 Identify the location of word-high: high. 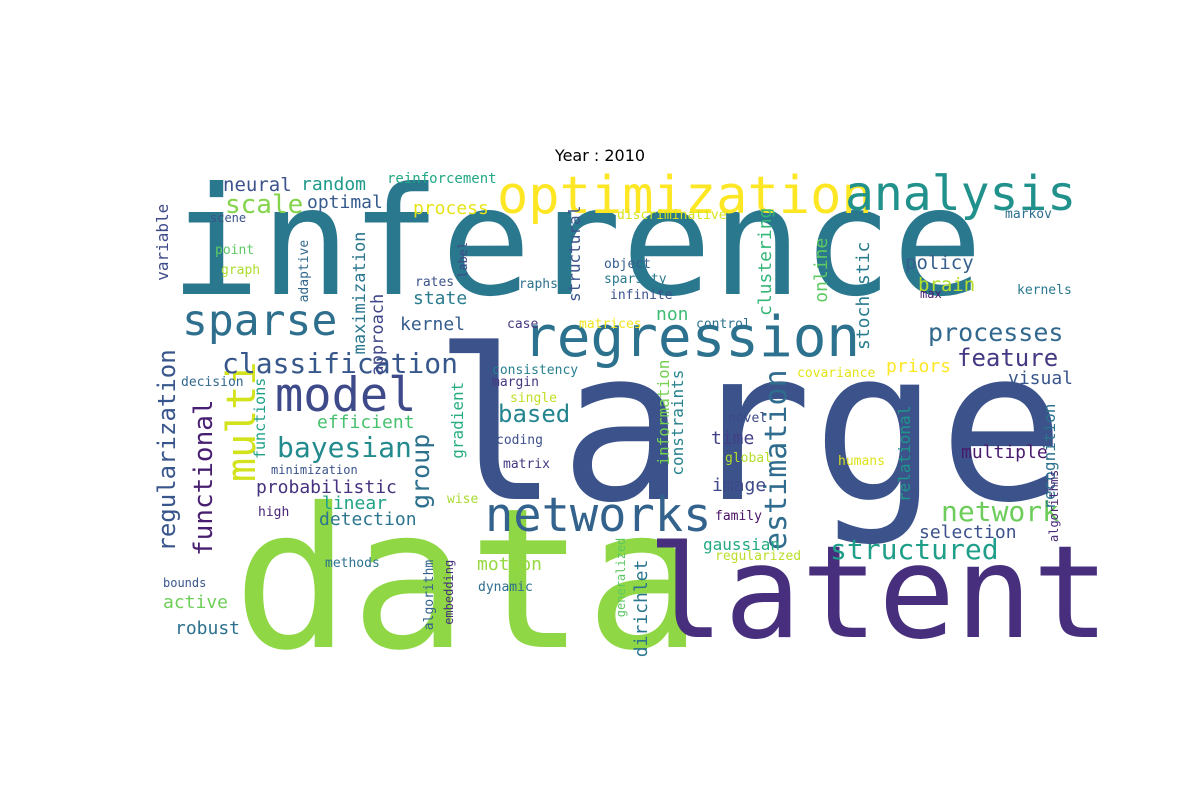
(274, 512).